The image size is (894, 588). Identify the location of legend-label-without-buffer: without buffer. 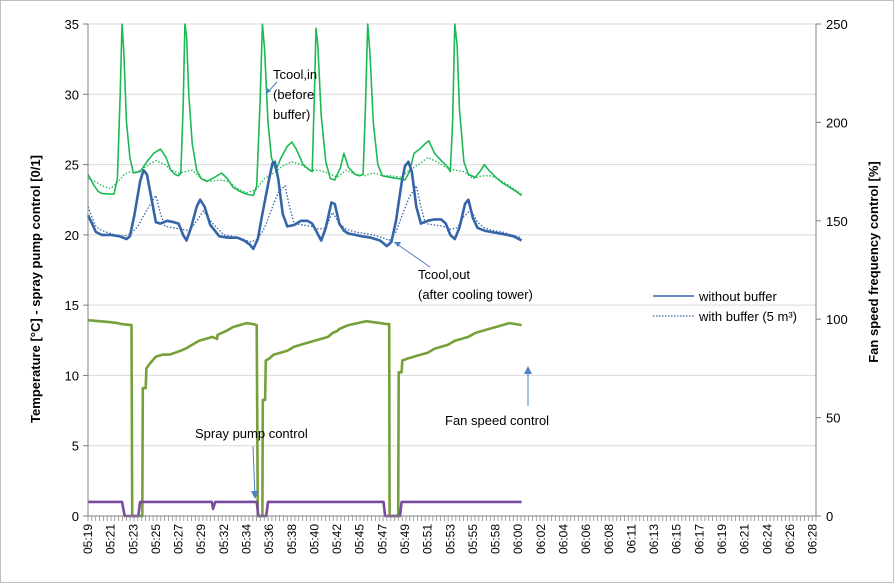
(737, 296).